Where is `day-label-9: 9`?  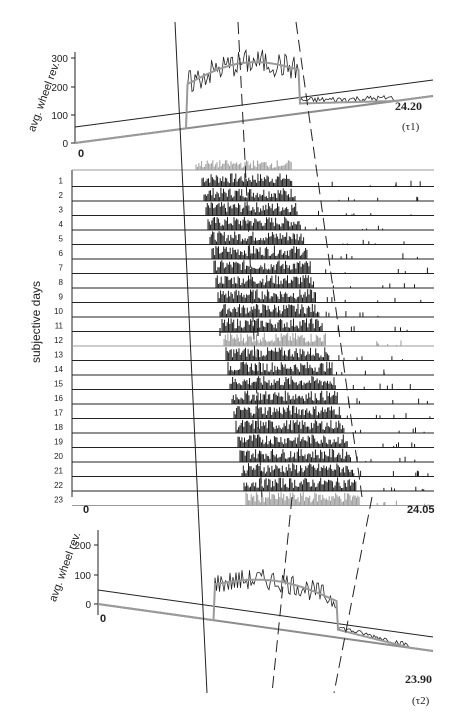
day-label-9: 9 is located at coordinates (61, 297).